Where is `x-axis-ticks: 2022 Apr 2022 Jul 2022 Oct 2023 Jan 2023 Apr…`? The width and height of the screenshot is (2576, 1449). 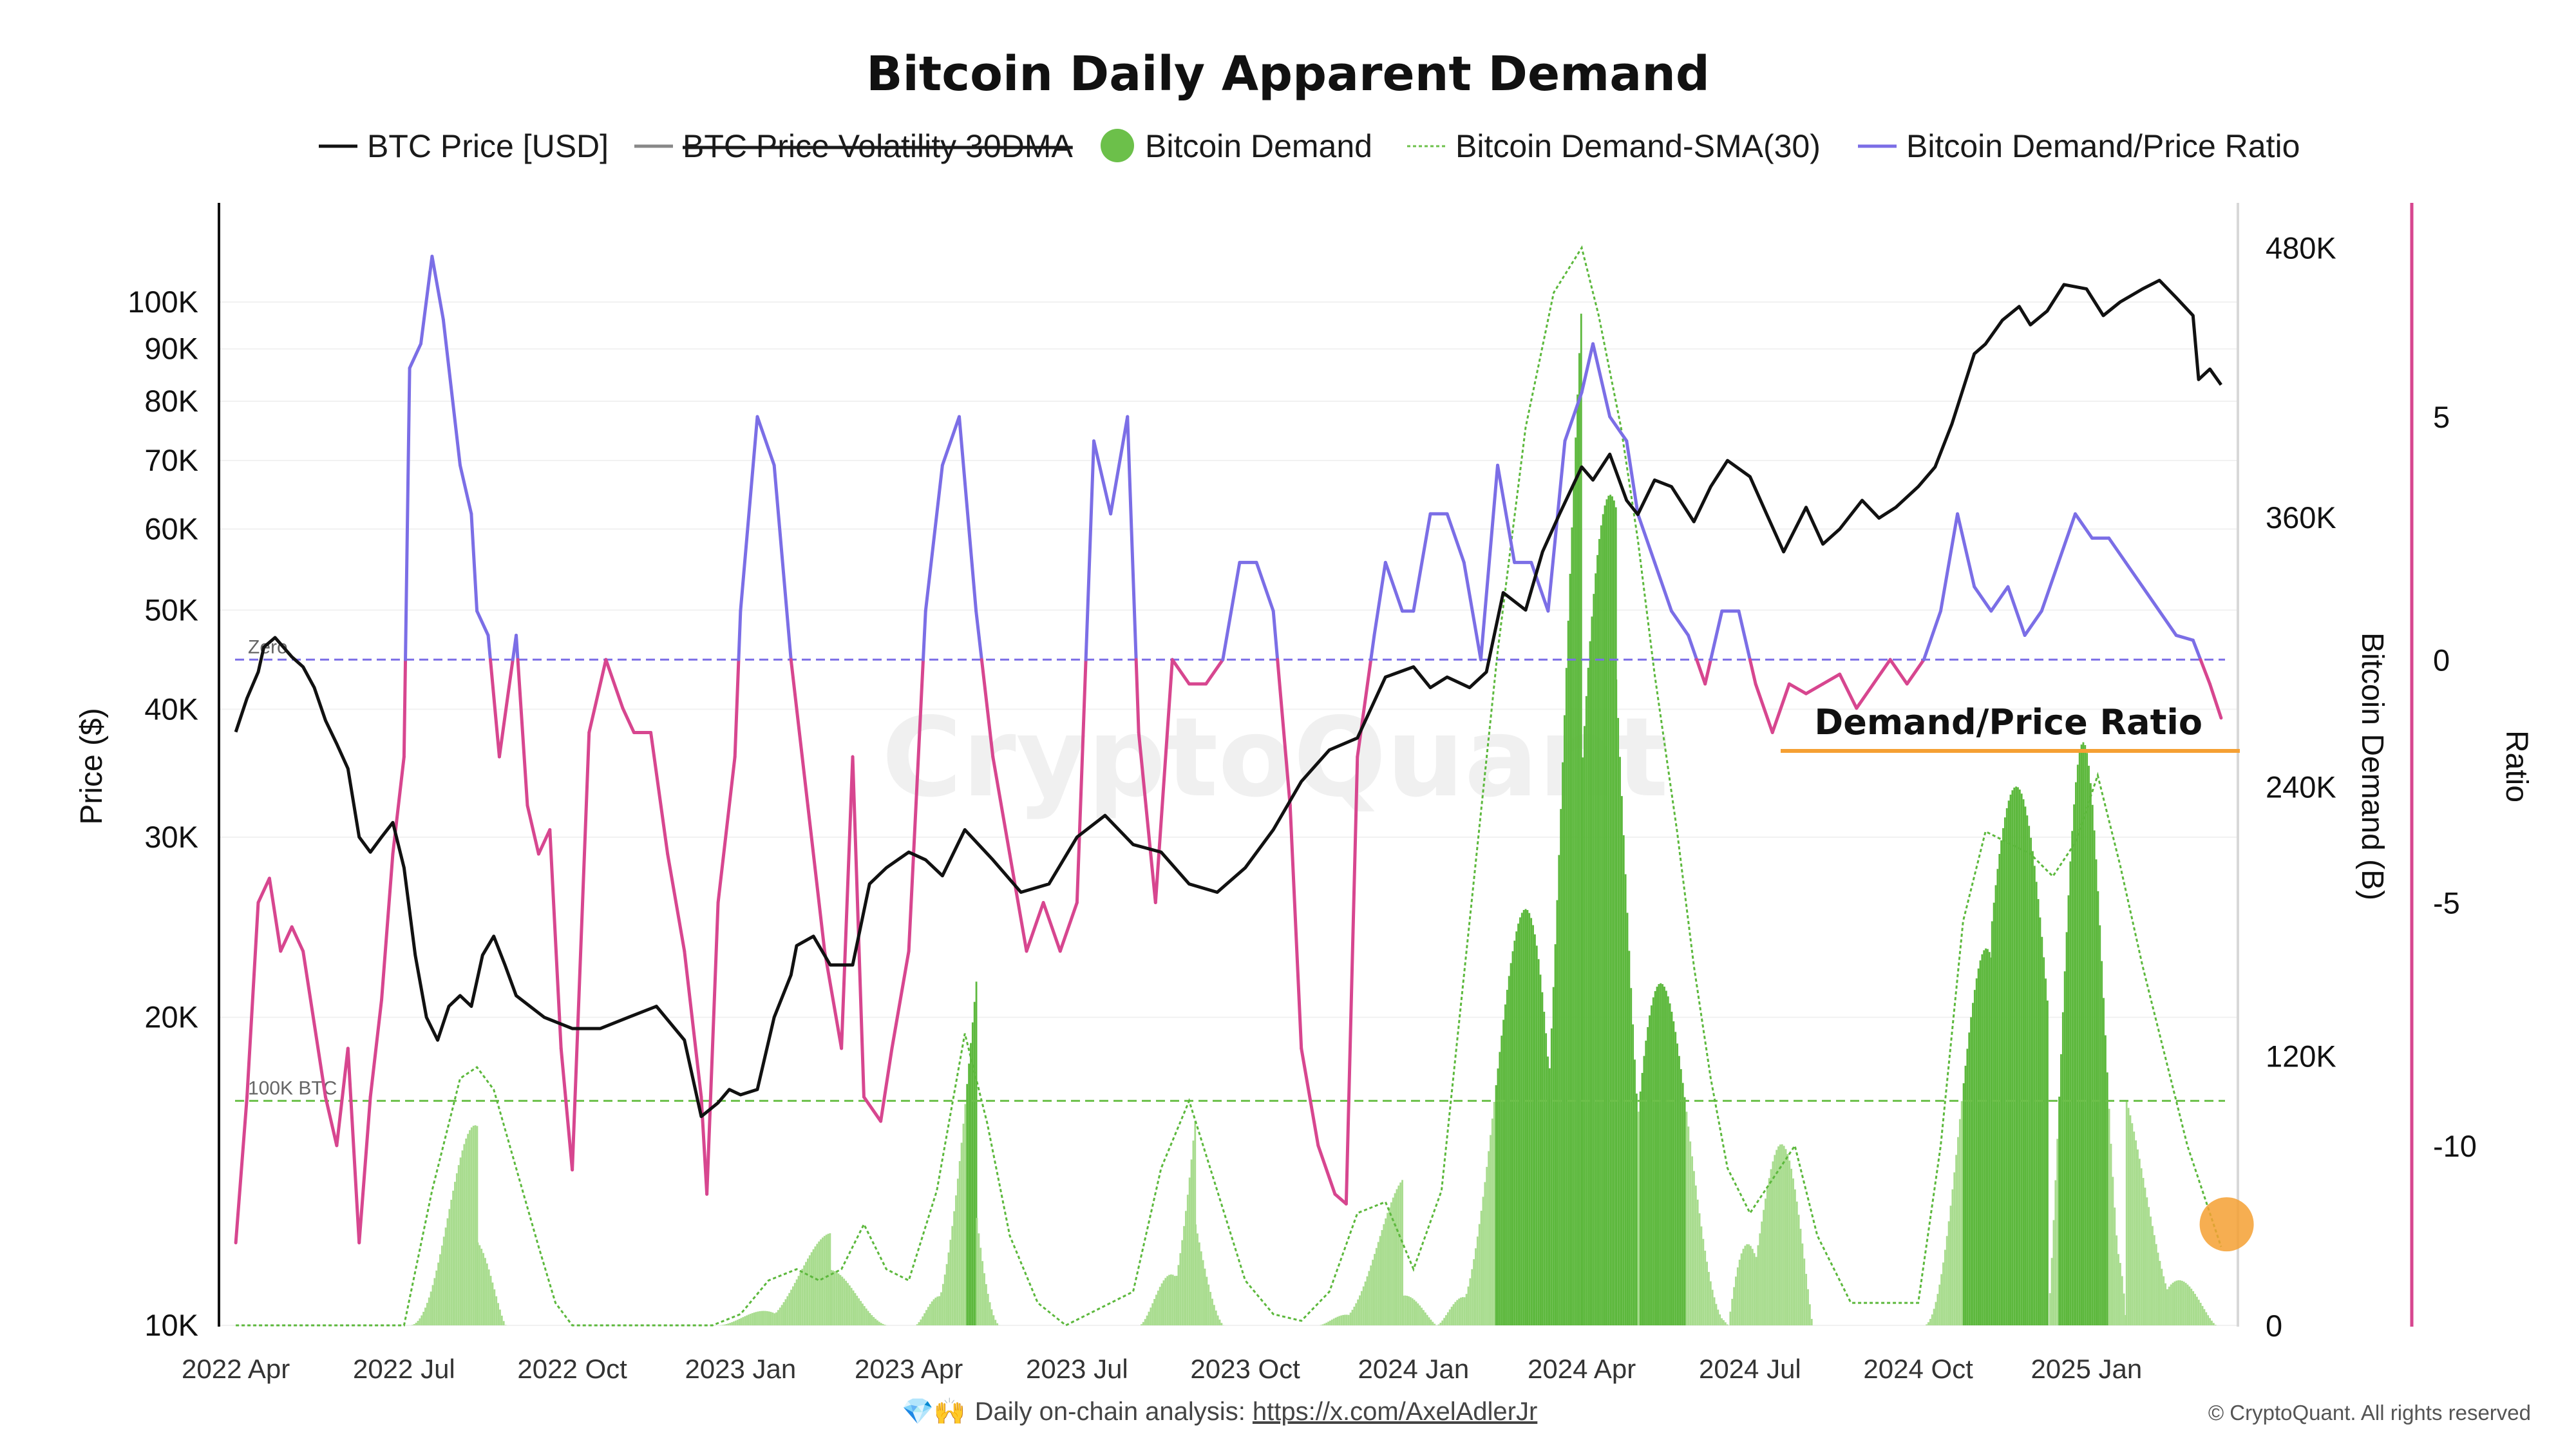
x-axis-ticks: 2022 Apr 2022 Jul 2022 Oct 2023 Jan 2023 Apr… is located at coordinates (1162, 1369).